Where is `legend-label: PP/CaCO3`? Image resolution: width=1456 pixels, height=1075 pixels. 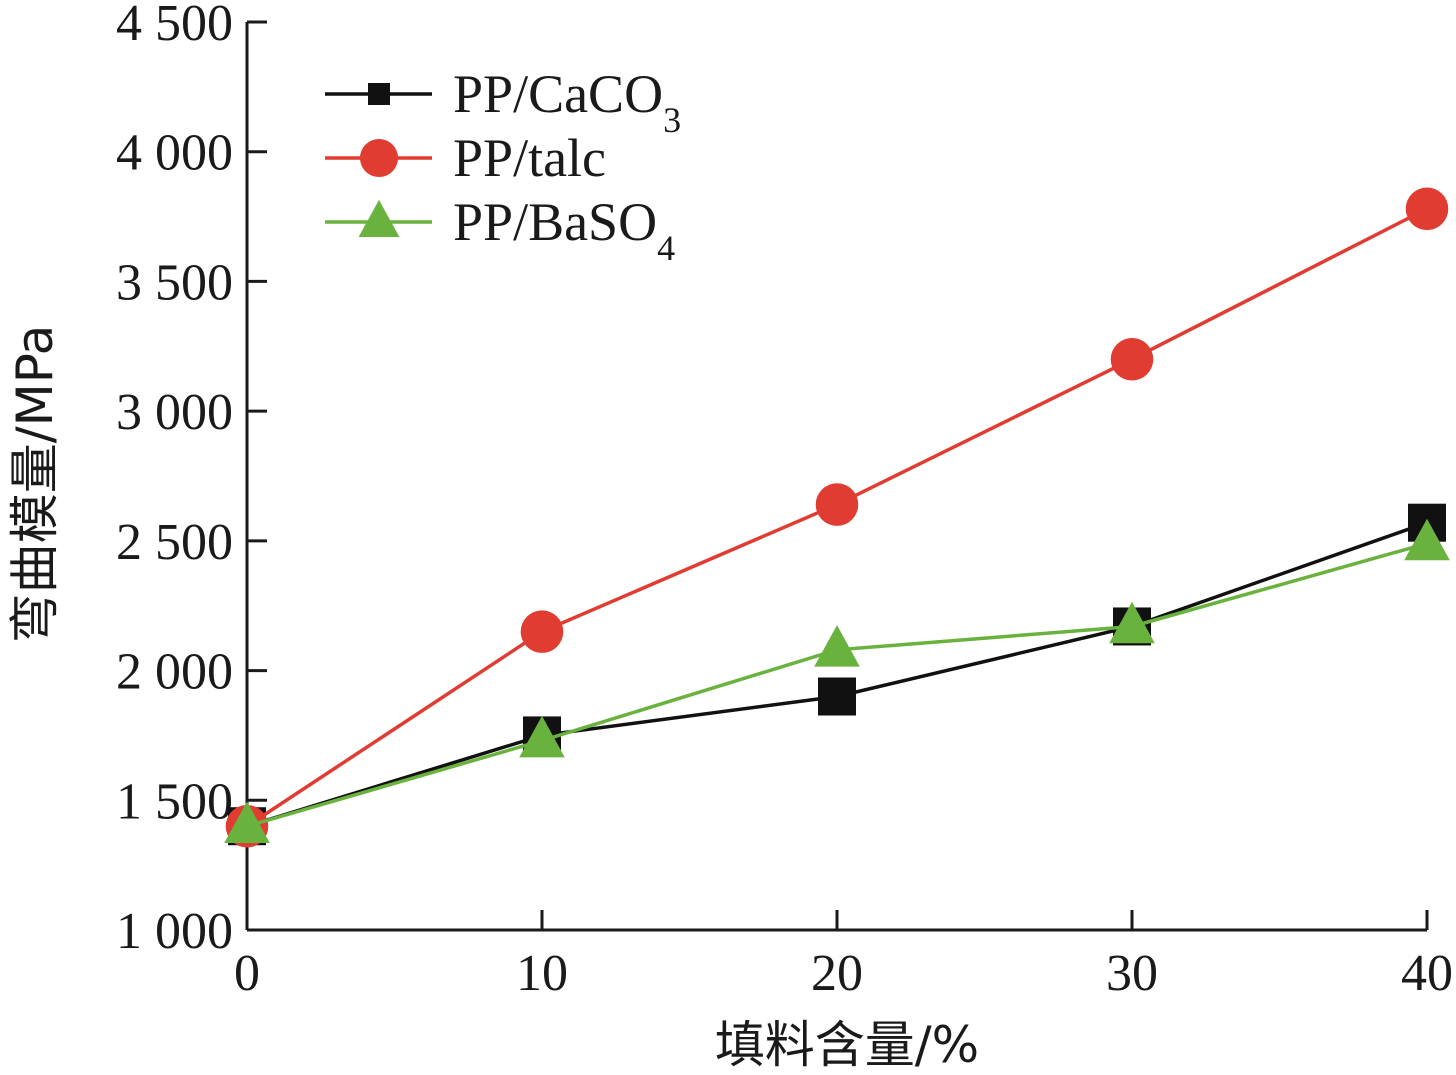 legend-label: PP/CaCO3 is located at coordinates (567, 102).